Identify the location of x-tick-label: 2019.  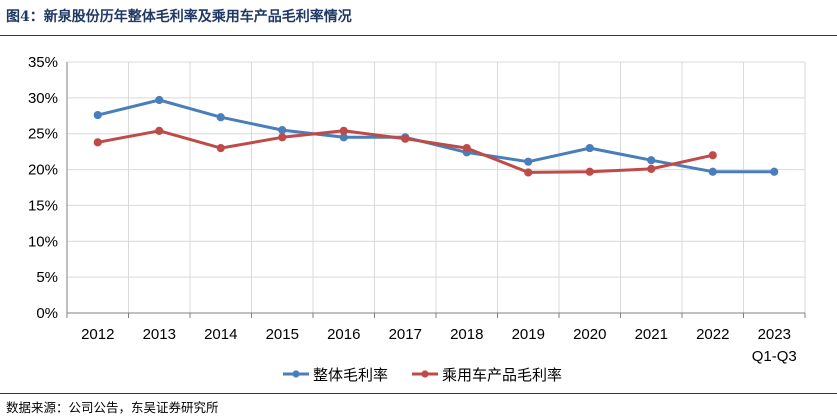
(528, 334).